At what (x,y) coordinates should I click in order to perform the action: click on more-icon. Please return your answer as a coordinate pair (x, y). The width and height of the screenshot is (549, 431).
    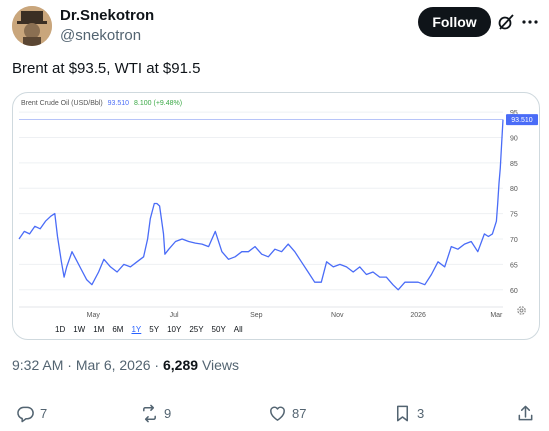
    Looking at the image, I should click on (530, 22).